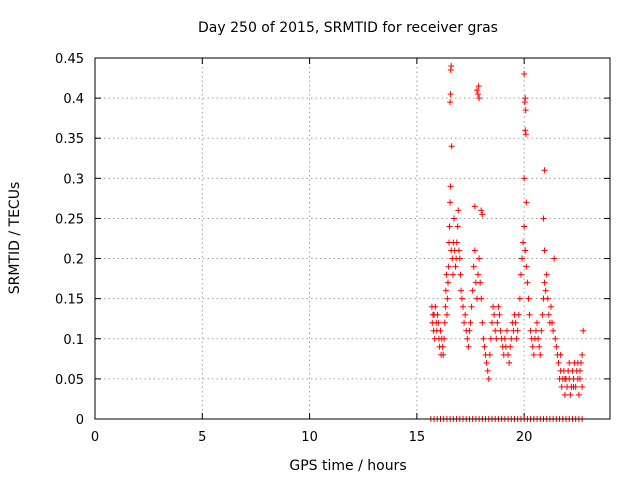 The height and width of the screenshot is (480, 640). Describe the element at coordinates (95, 437) in the screenshot. I see `x-tick-label: 0` at that location.